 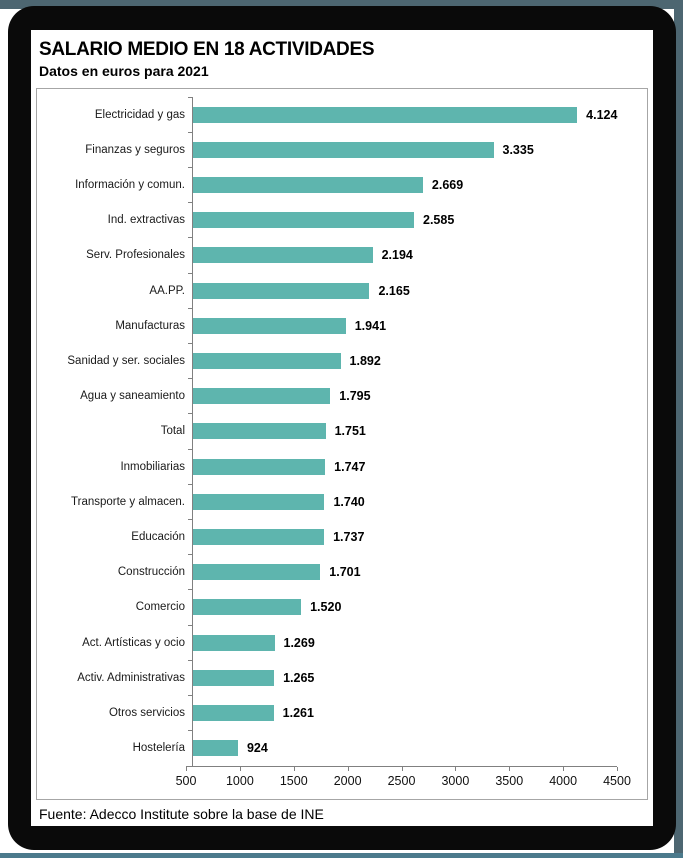 I want to click on x-axis-tick-label: 500, so click(x=186, y=781).